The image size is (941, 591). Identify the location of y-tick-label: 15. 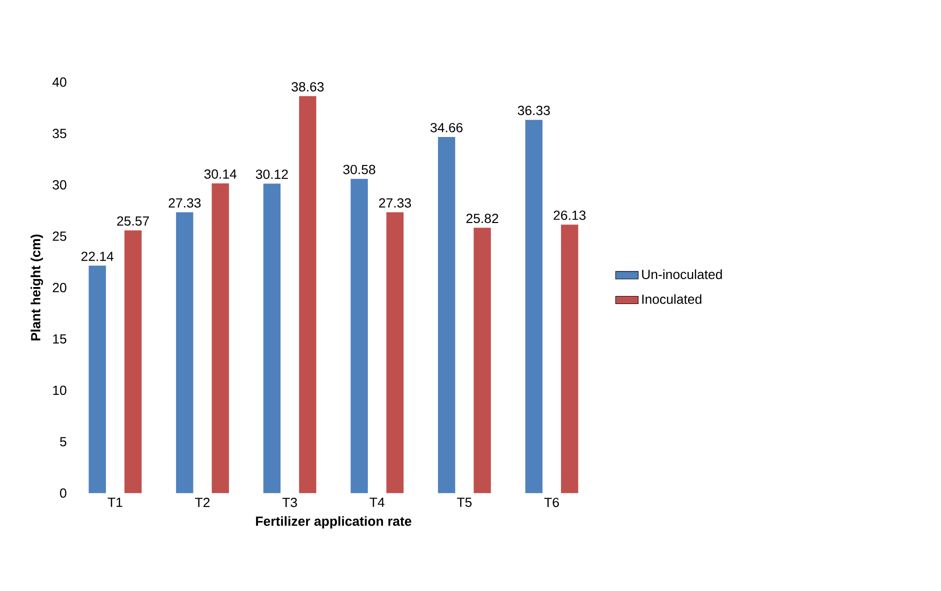
(59, 339).